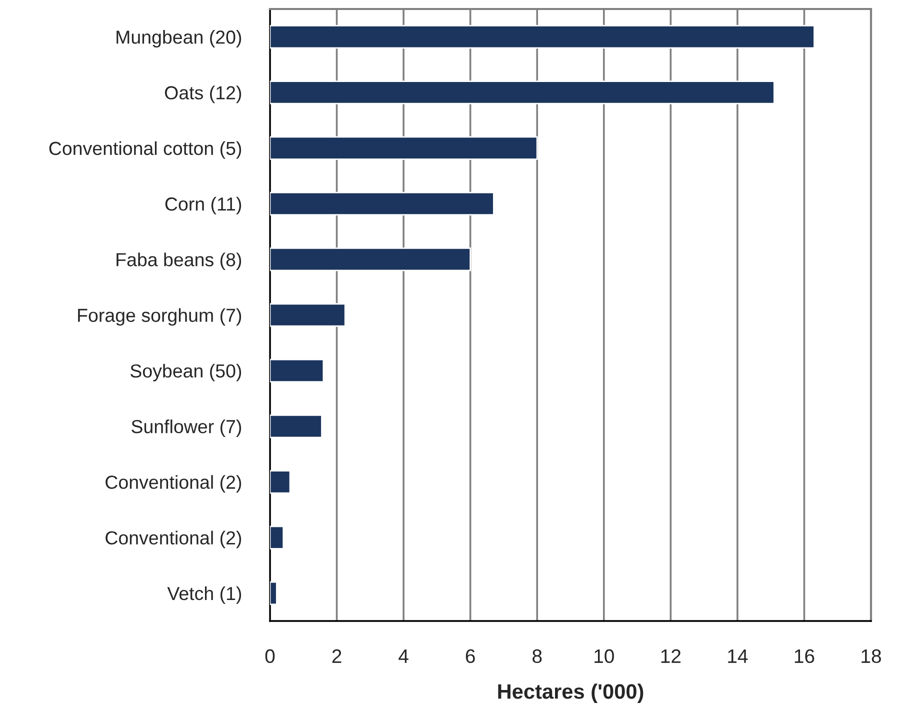 Image resolution: width=898 pixels, height=716 pixels. Describe the element at coordinates (871, 656) in the screenshot. I see `x-tick-label: 18` at that location.